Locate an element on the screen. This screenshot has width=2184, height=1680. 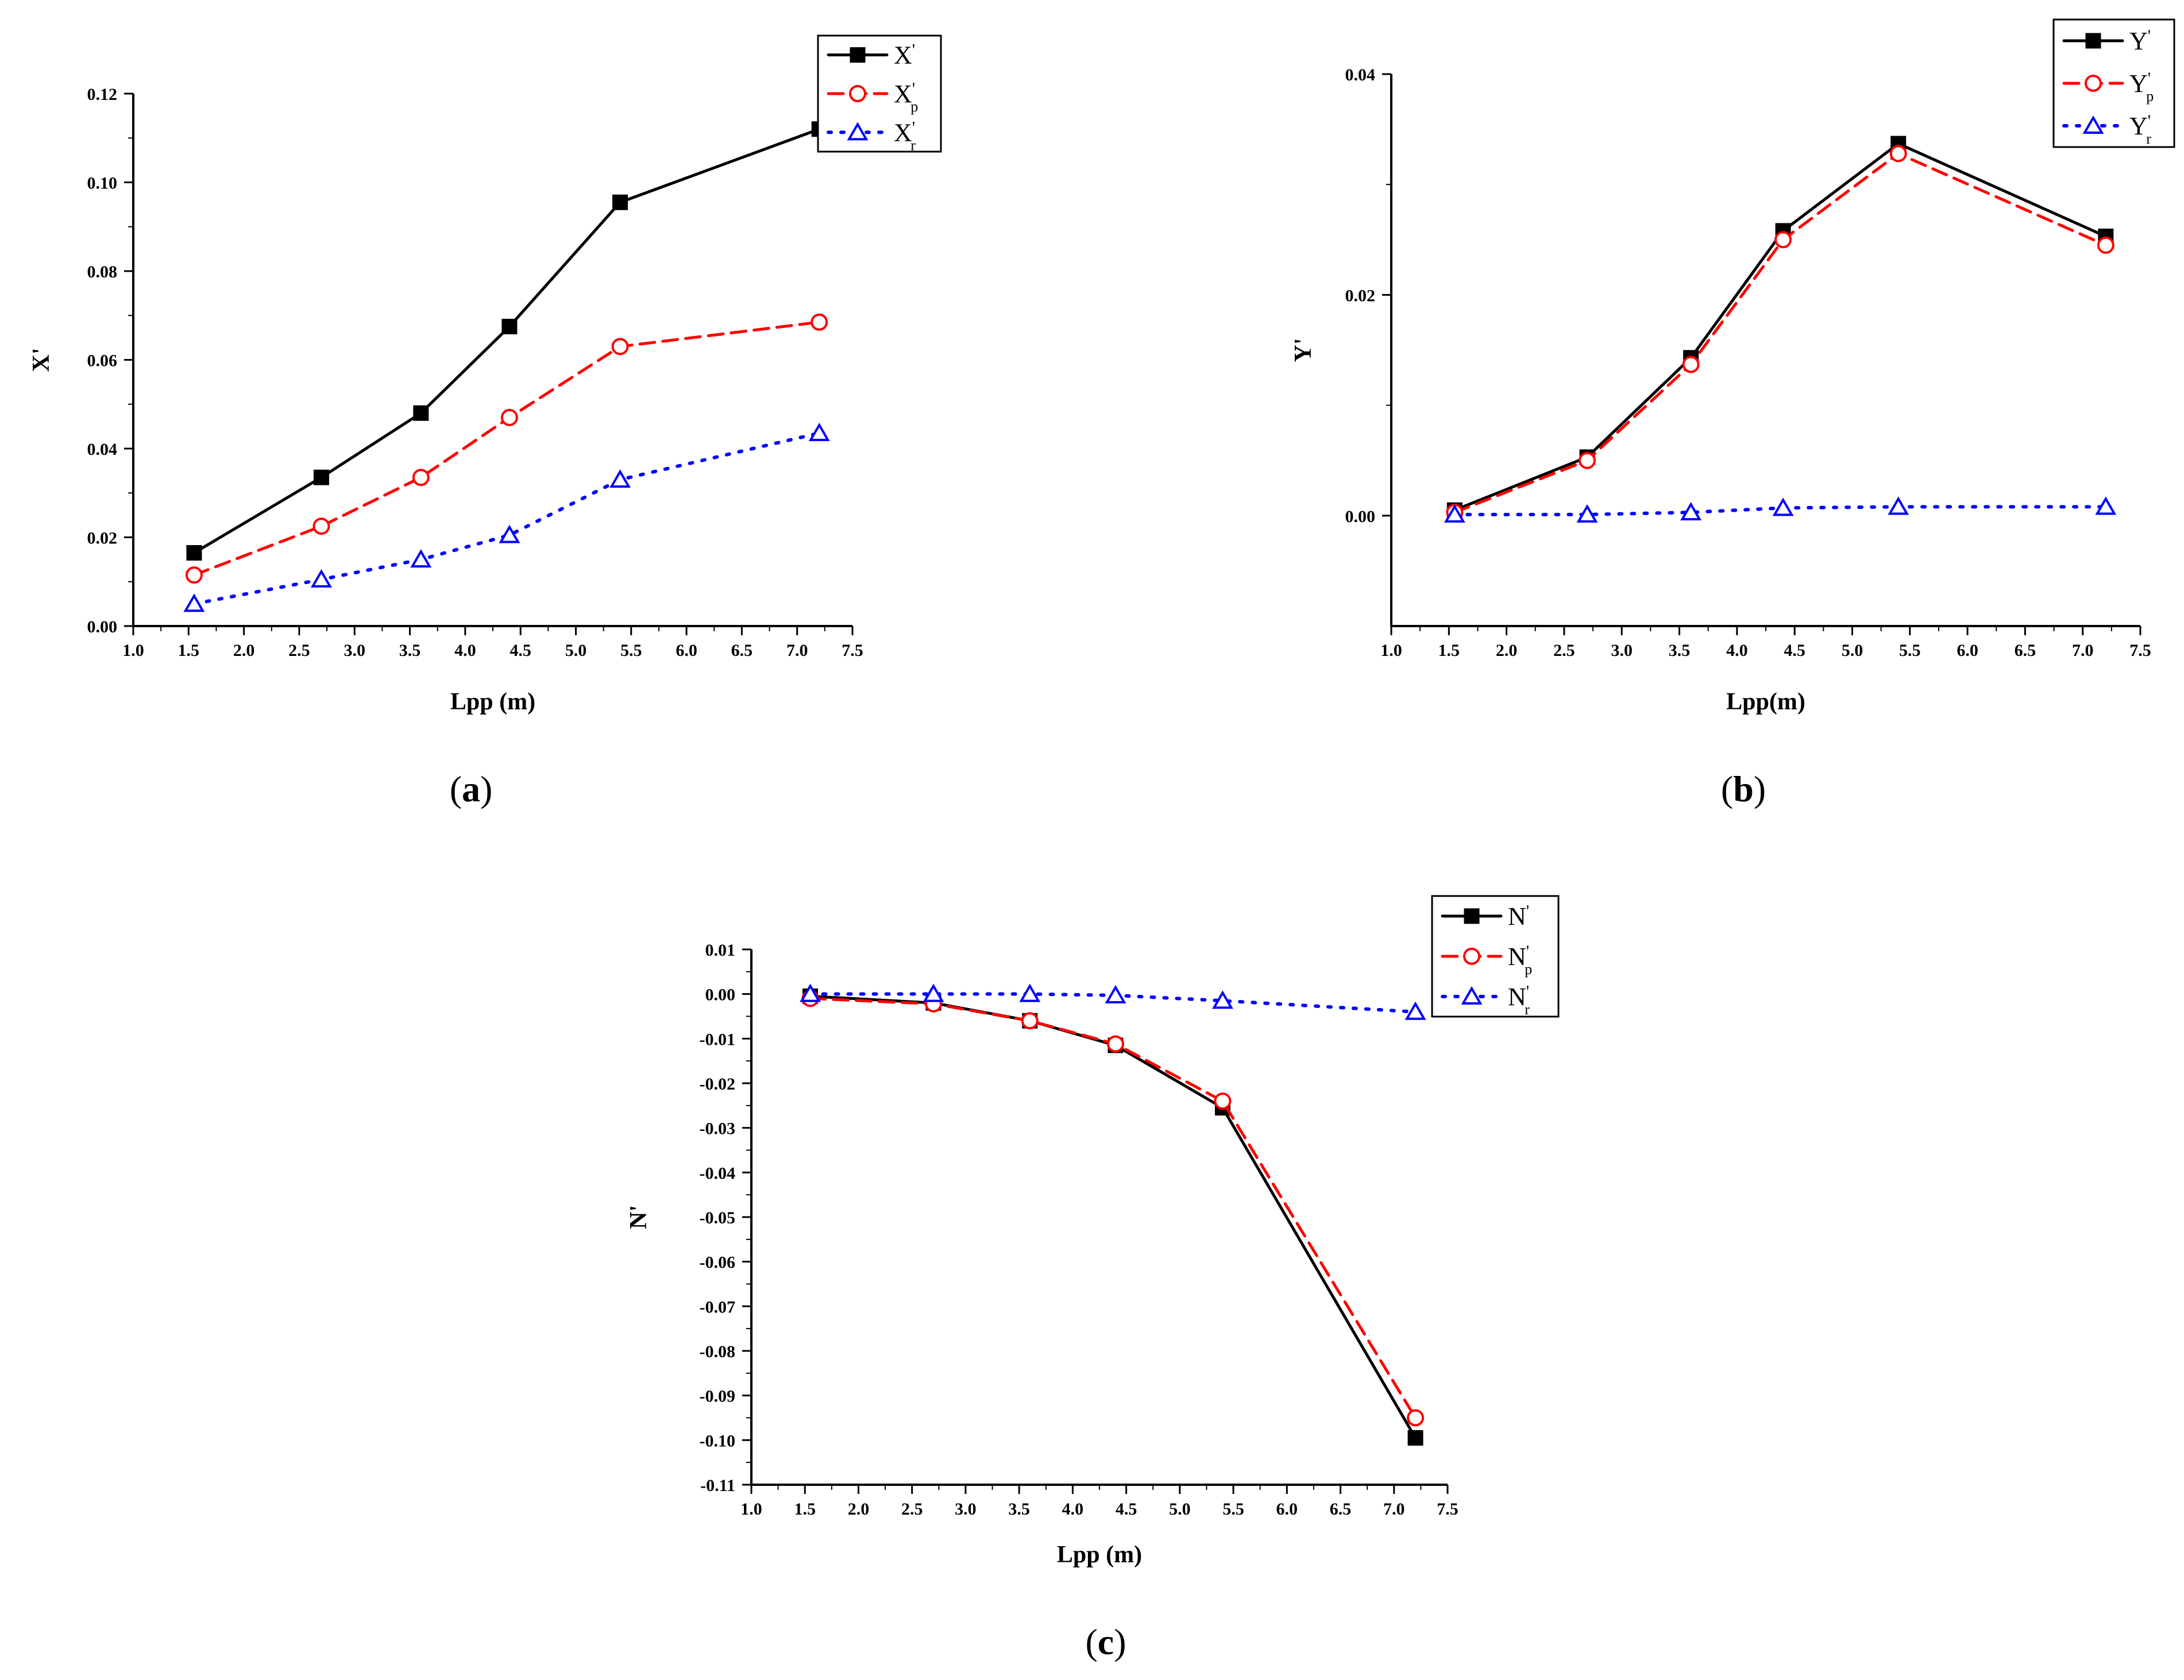
x-tick-label: 3.0 is located at coordinates (966, 1509).